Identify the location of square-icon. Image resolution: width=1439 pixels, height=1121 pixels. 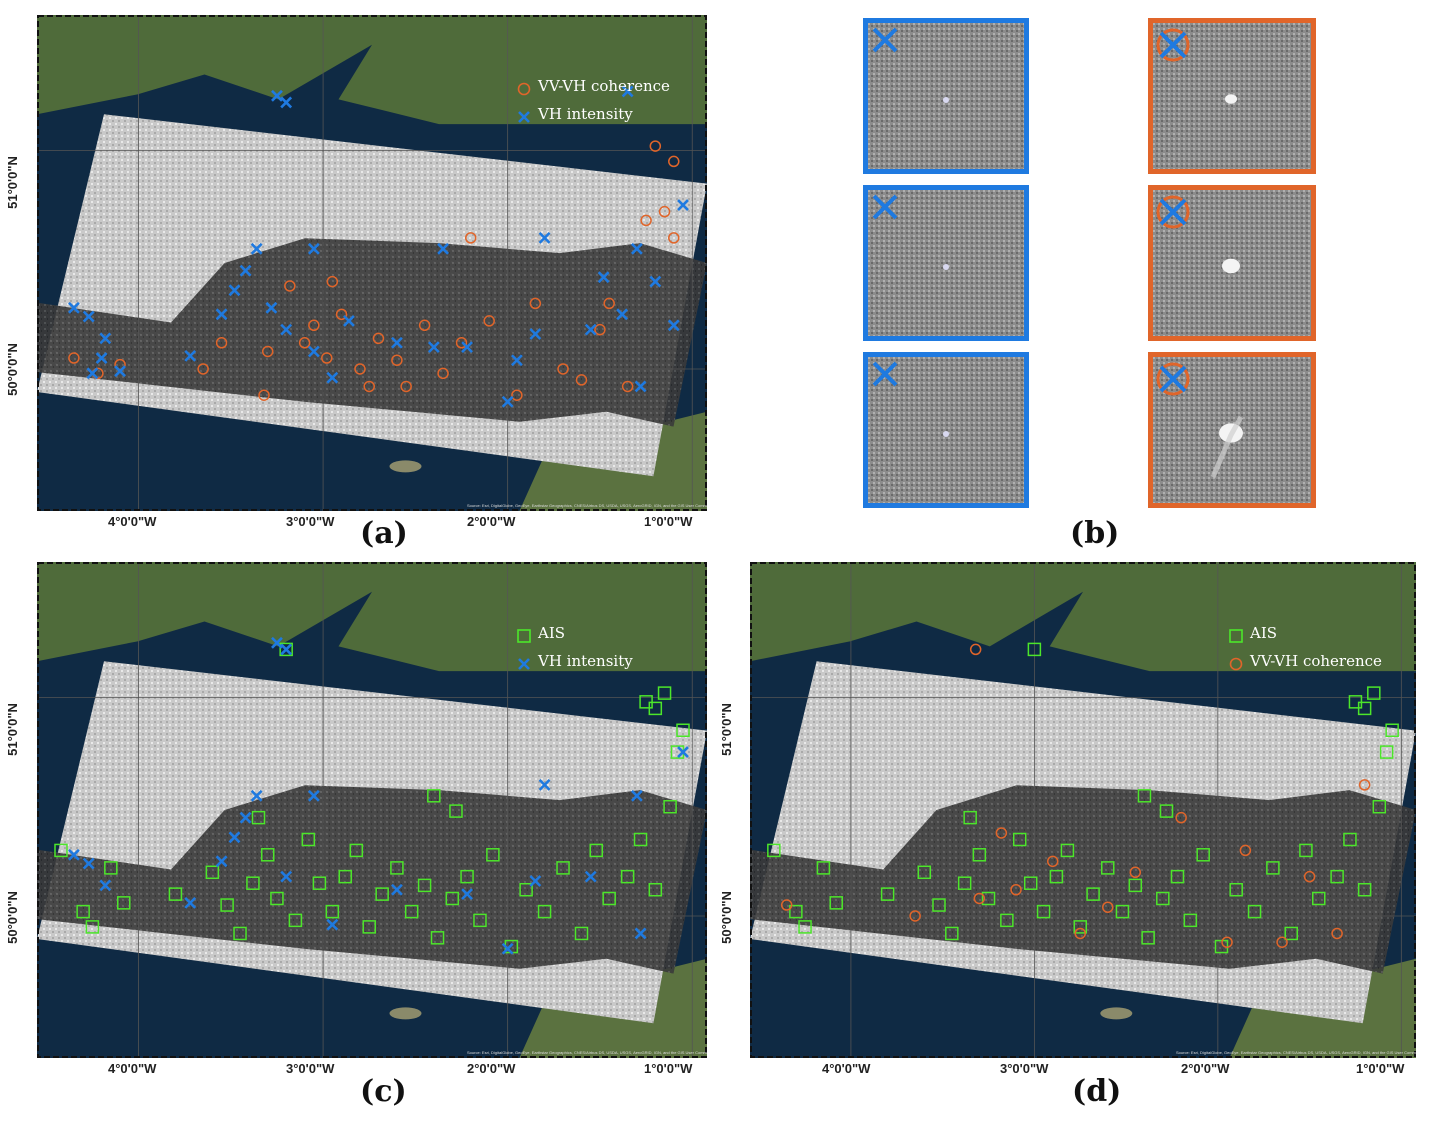
(524, 634).